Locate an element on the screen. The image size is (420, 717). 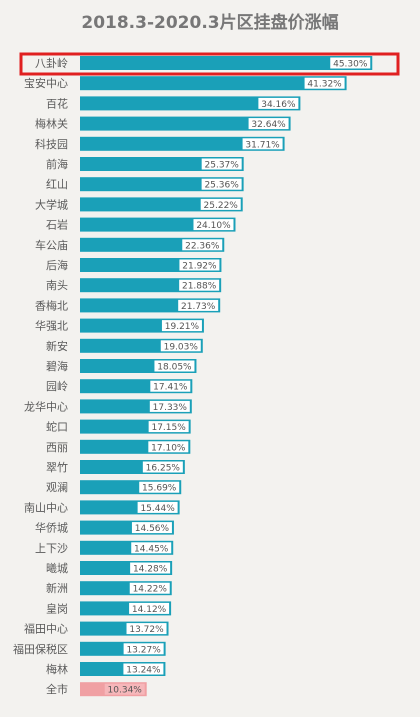
value-label: 19.03% is located at coordinates (181, 347).